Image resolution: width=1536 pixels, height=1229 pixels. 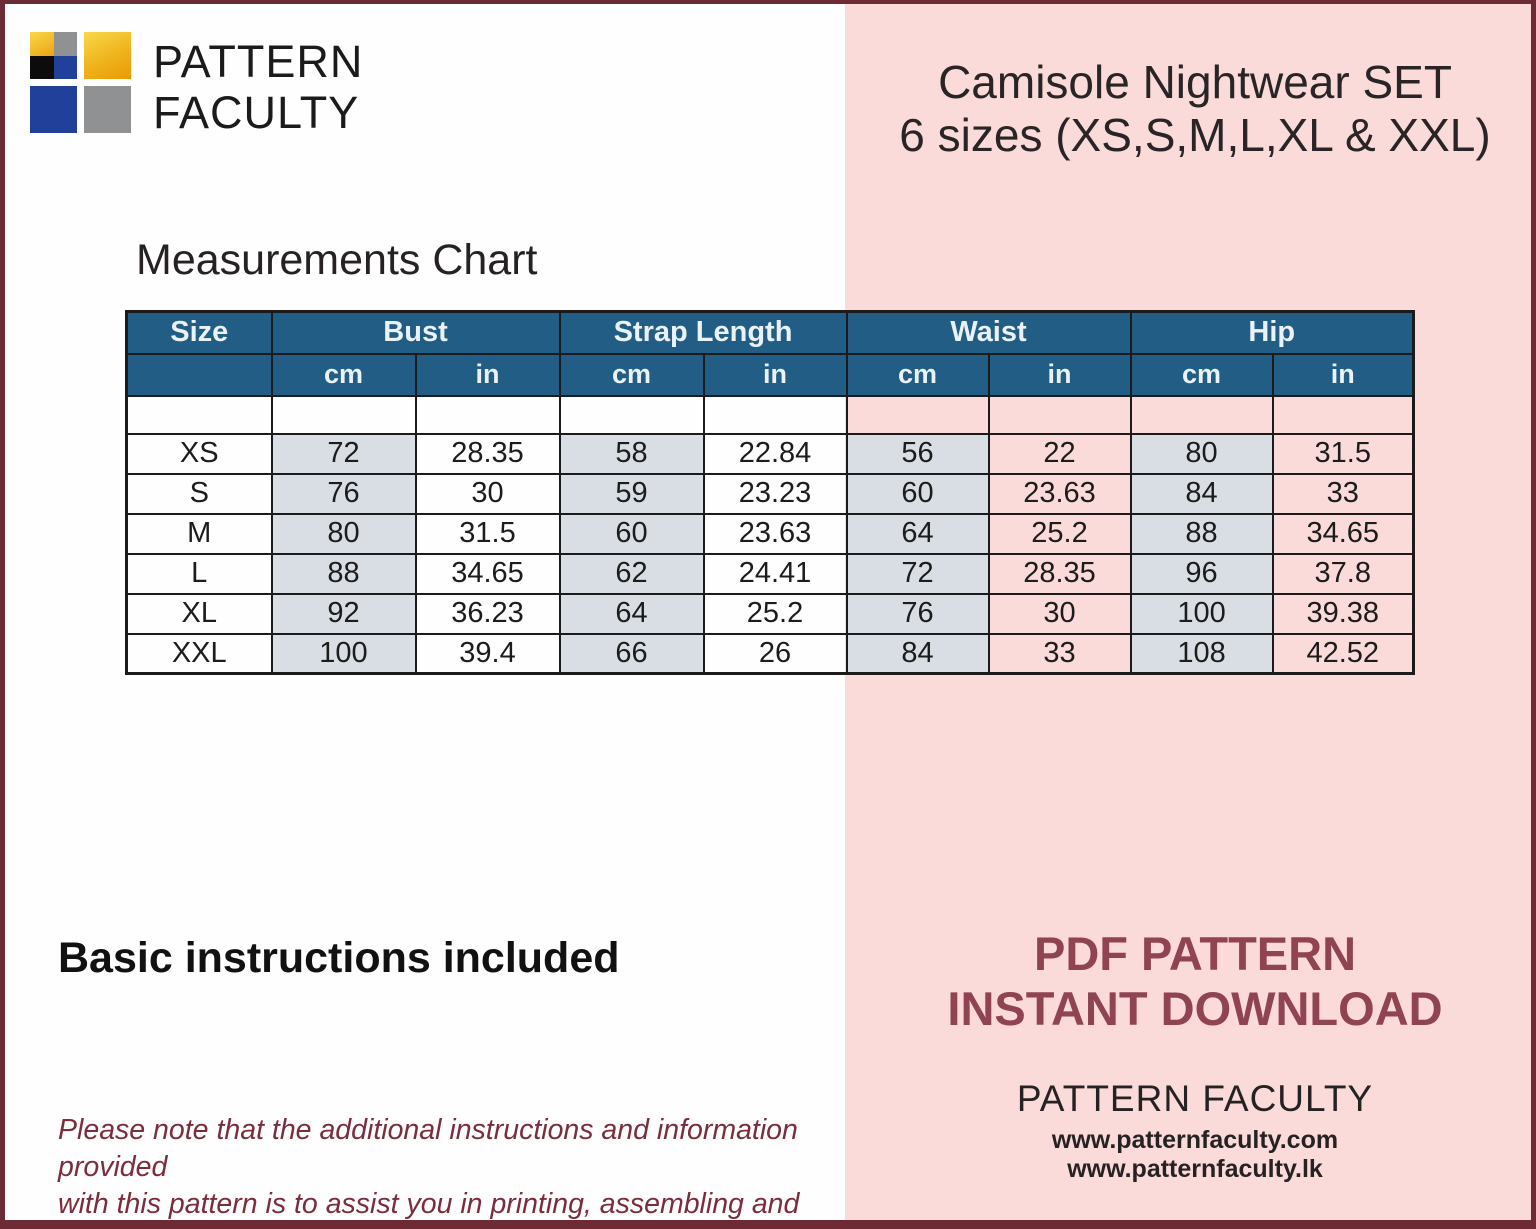 What do you see at coordinates (1201, 613) in the screenshot?
I see `hip-cm-cell: 100` at bounding box center [1201, 613].